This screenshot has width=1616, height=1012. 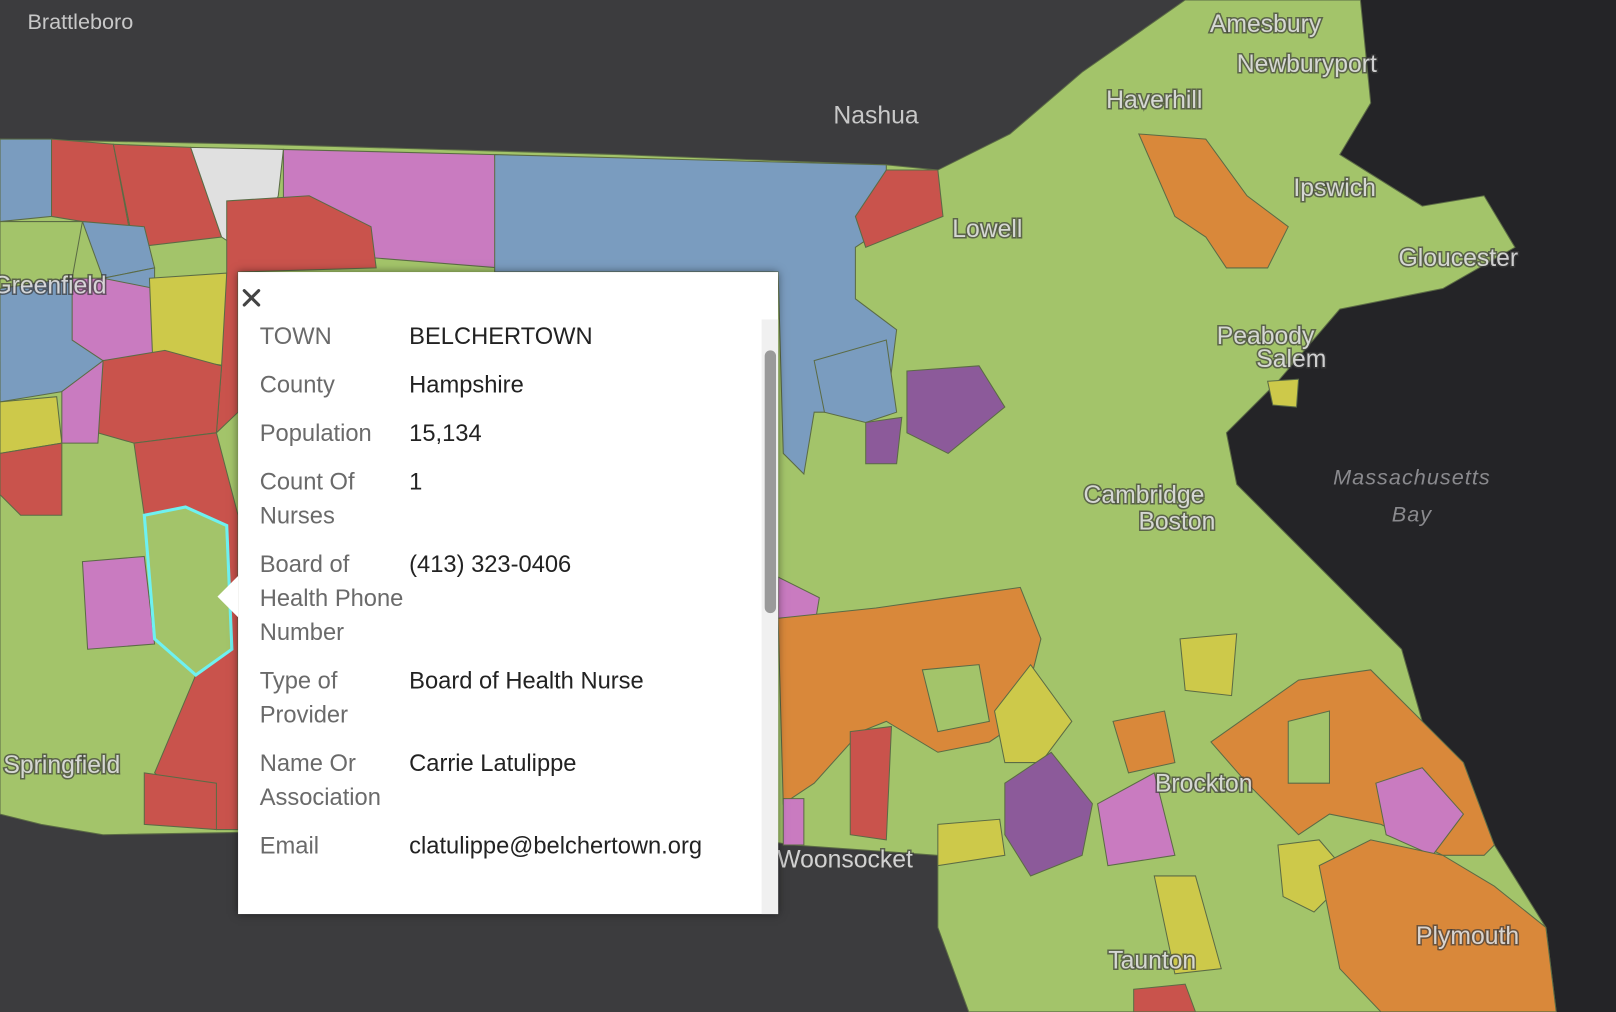 I want to click on field-value: (413) 323-0406, so click(x=490, y=564).